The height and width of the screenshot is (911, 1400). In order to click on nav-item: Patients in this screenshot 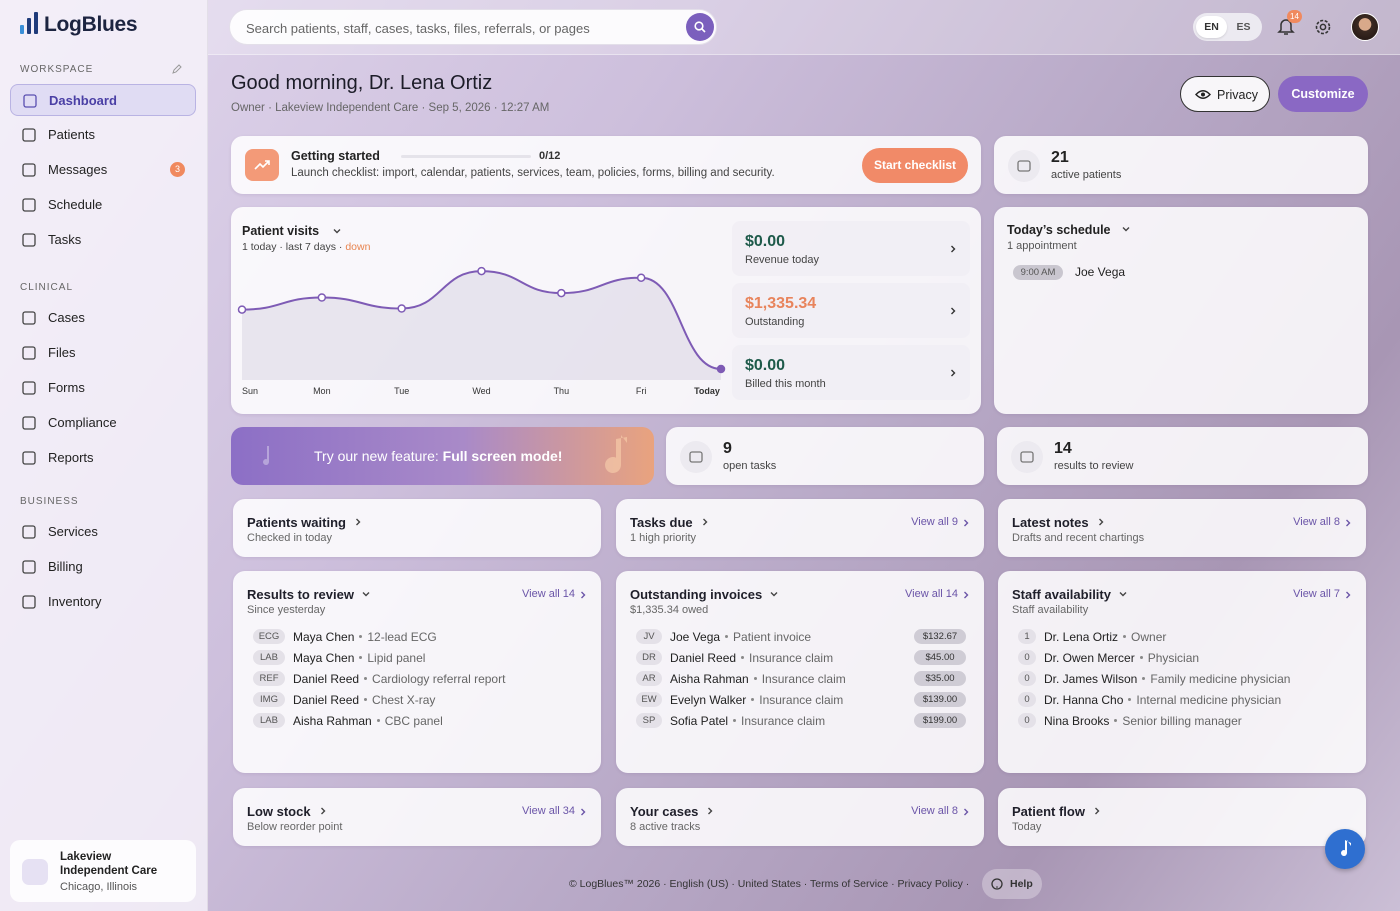, I will do `click(103, 135)`.